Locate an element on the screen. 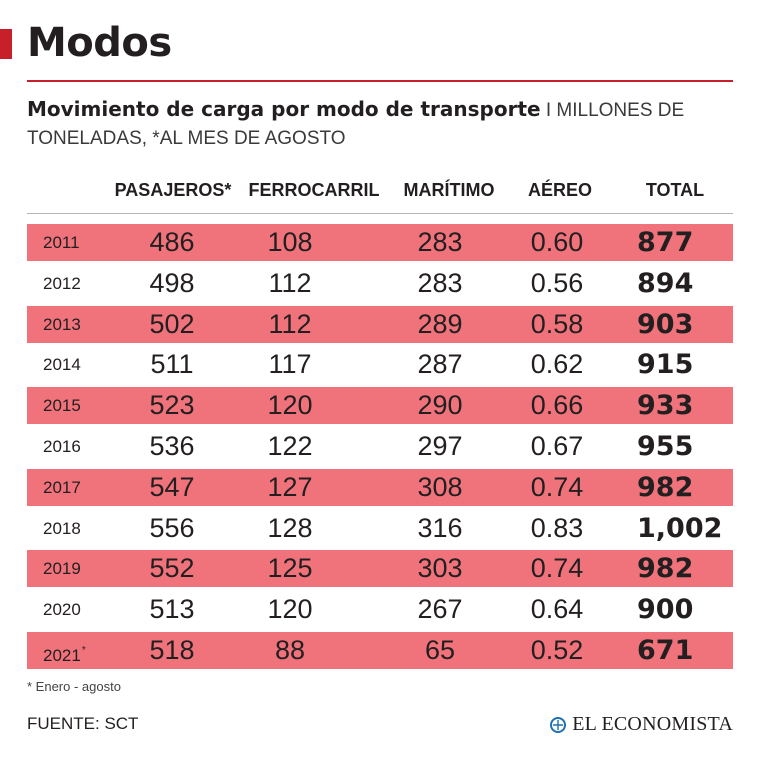  maritimo-cell: 267 is located at coordinates (440, 609).